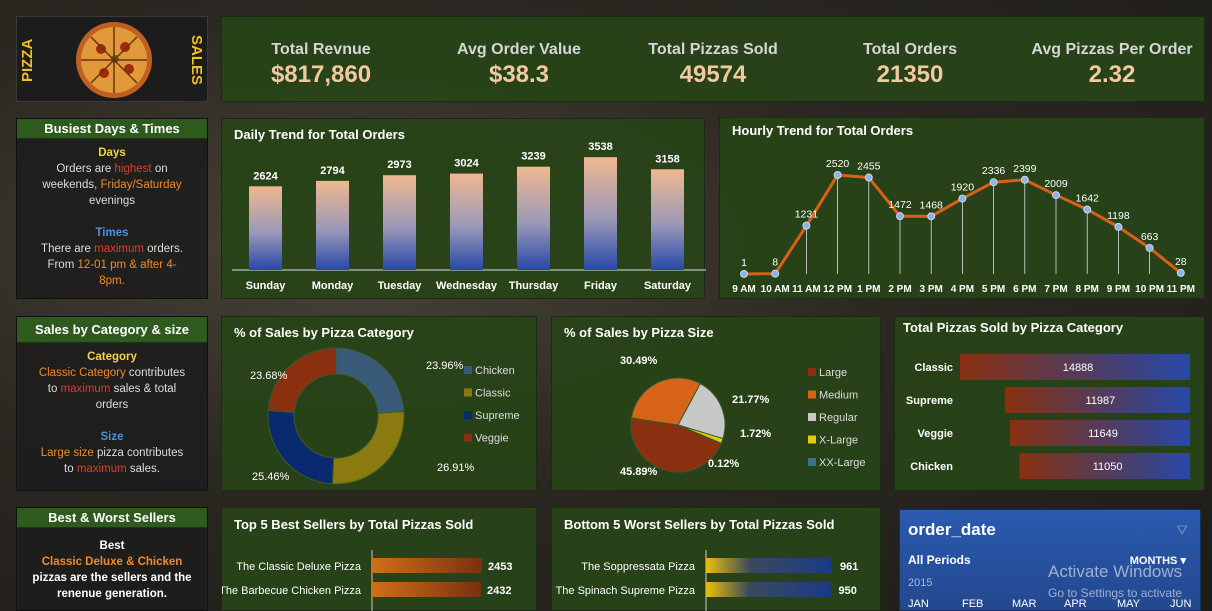  I want to click on kpi-value: $817,860, so click(321, 74).